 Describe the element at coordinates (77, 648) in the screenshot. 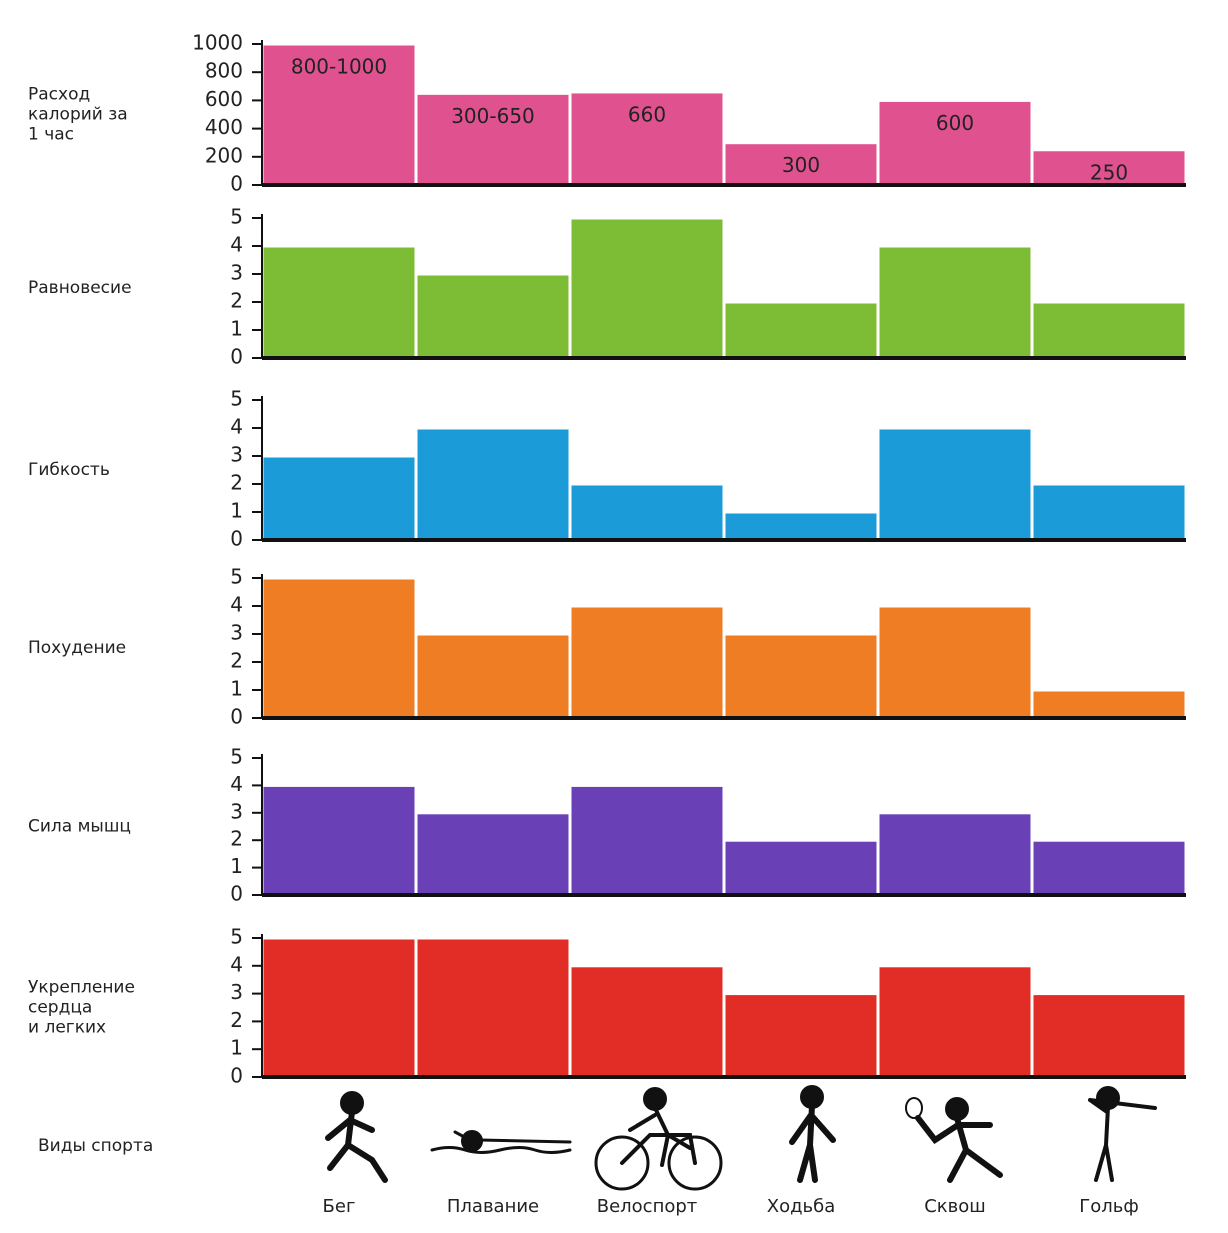

I see `y-axis-label: Похудение` at that location.